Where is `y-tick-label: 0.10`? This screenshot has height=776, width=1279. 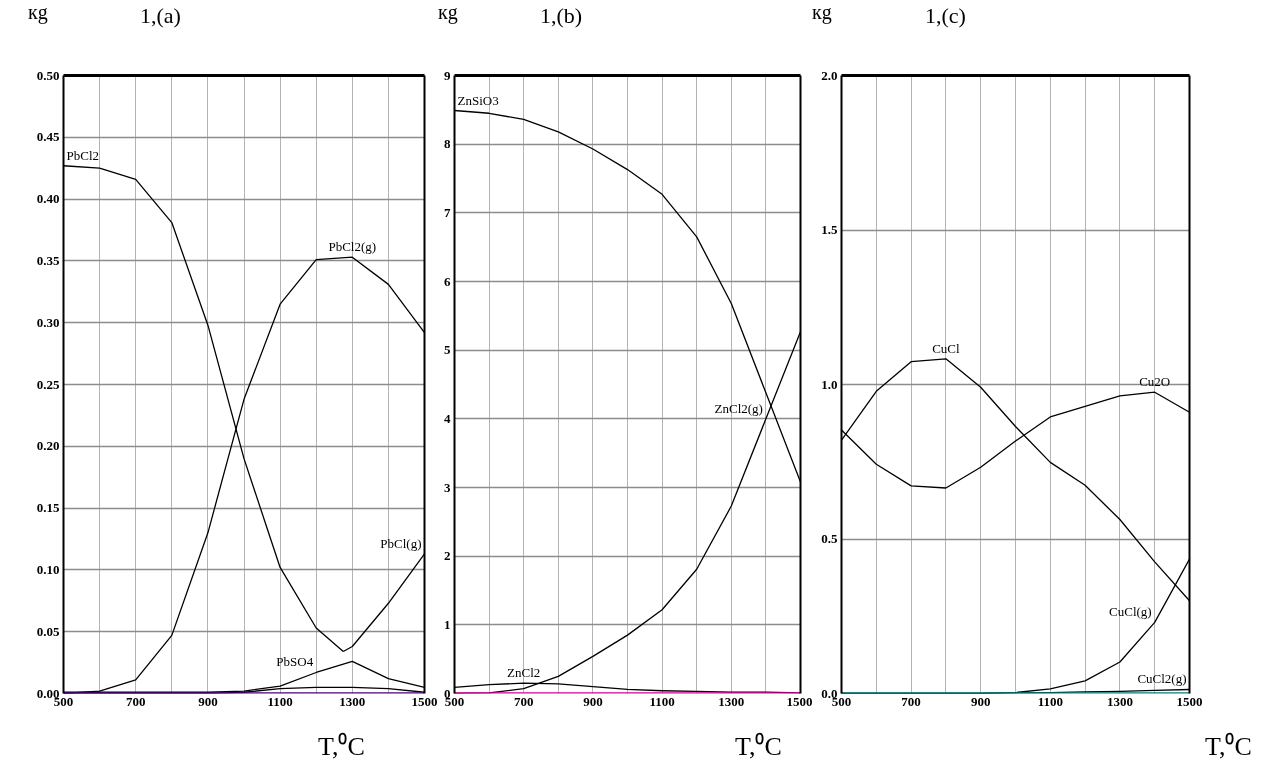
y-tick-label: 0.10 is located at coordinates (48, 569).